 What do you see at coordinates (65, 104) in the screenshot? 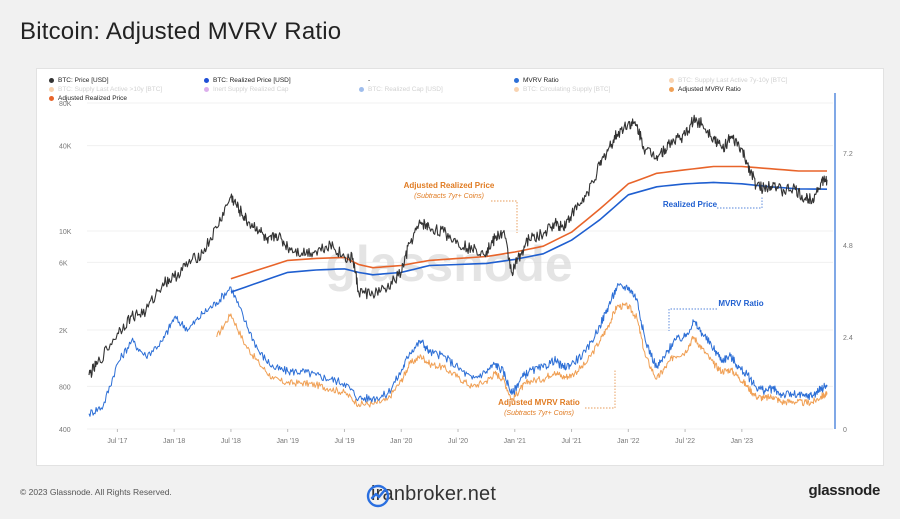
I see `left-tick-label: 80K` at bounding box center [65, 104].